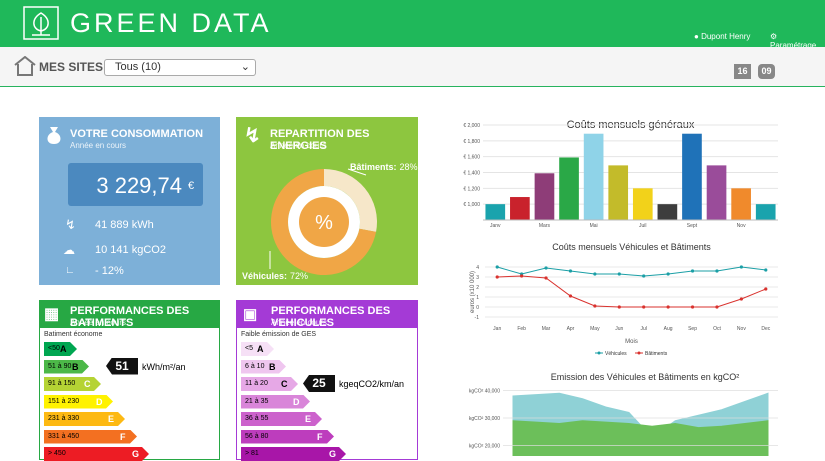  Describe the element at coordinates (54, 348) in the screenshot. I see `scale-range: <50` at that location.